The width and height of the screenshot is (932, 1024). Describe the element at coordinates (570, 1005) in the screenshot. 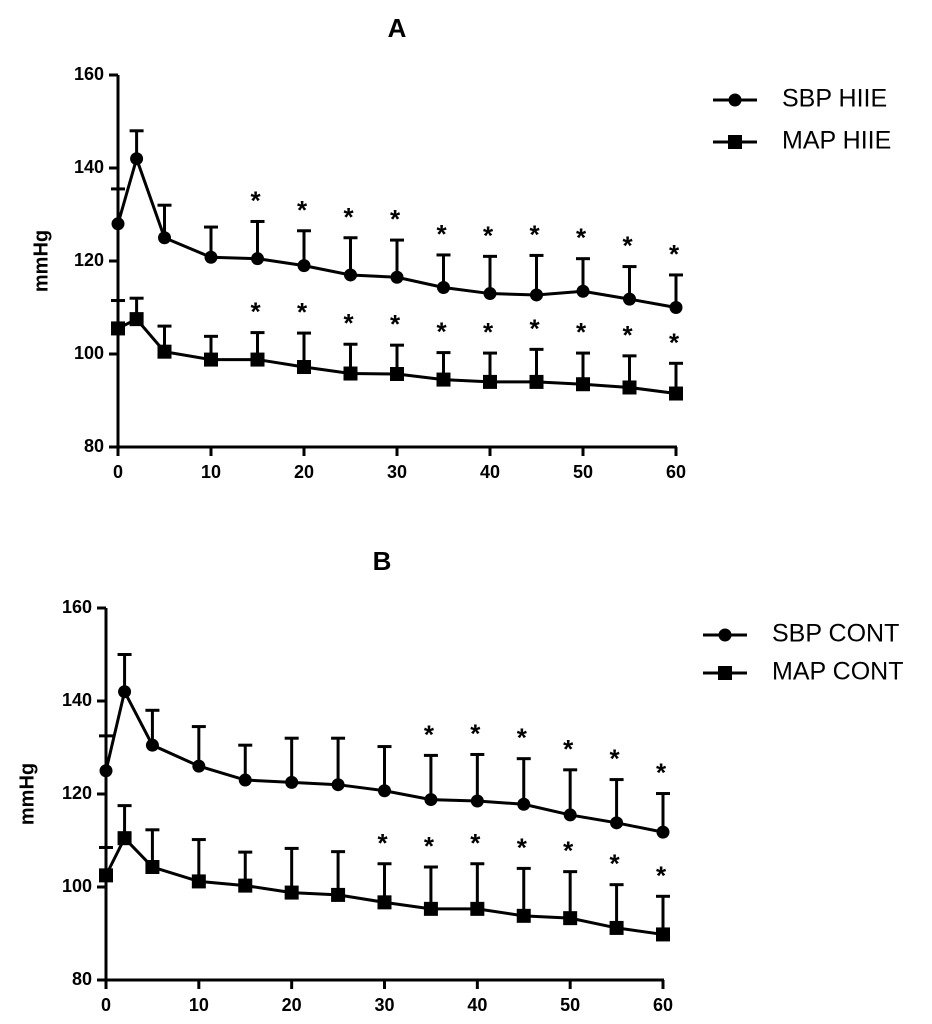

I see `x-tick-label: 50` at that location.